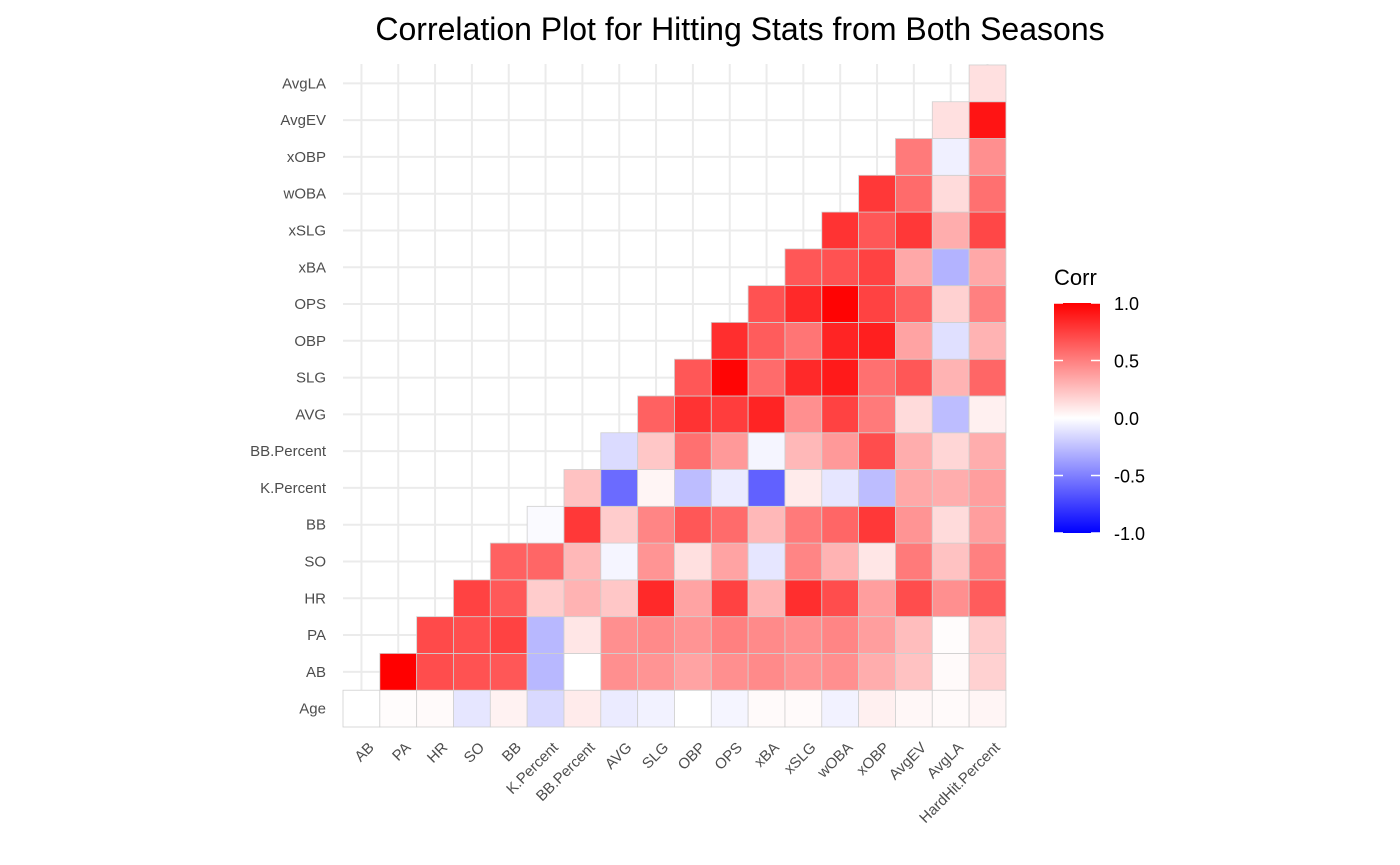 This screenshot has width=1400, height=865. I want to click on x-tick-label: xBA, so click(766, 754).